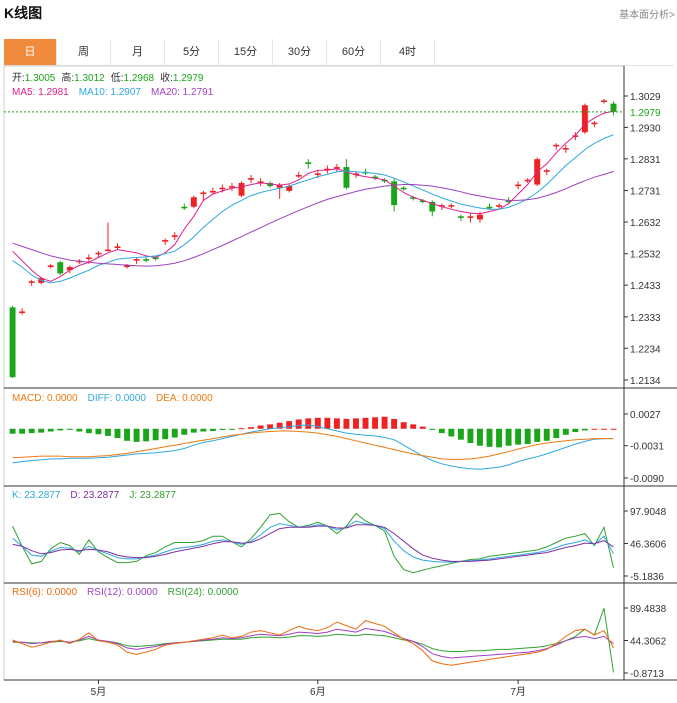  I want to click on price-tick-label: 1.3029, so click(645, 97).